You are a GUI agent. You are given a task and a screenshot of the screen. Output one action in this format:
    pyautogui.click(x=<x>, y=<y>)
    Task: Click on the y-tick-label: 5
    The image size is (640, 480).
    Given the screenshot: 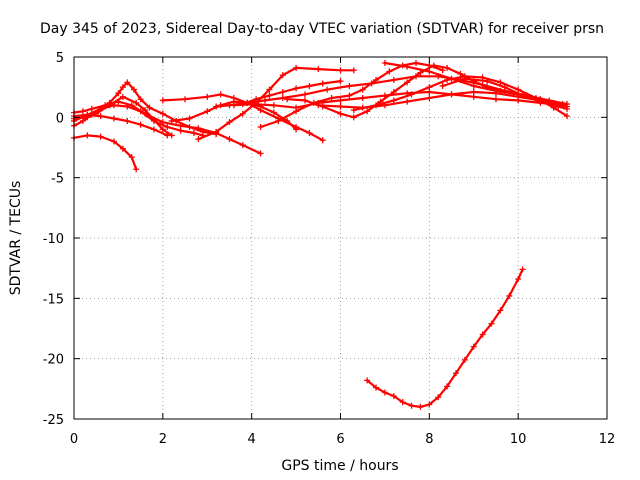 What is the action you would take?
    pyautogui.click(x=60, y=58)
    